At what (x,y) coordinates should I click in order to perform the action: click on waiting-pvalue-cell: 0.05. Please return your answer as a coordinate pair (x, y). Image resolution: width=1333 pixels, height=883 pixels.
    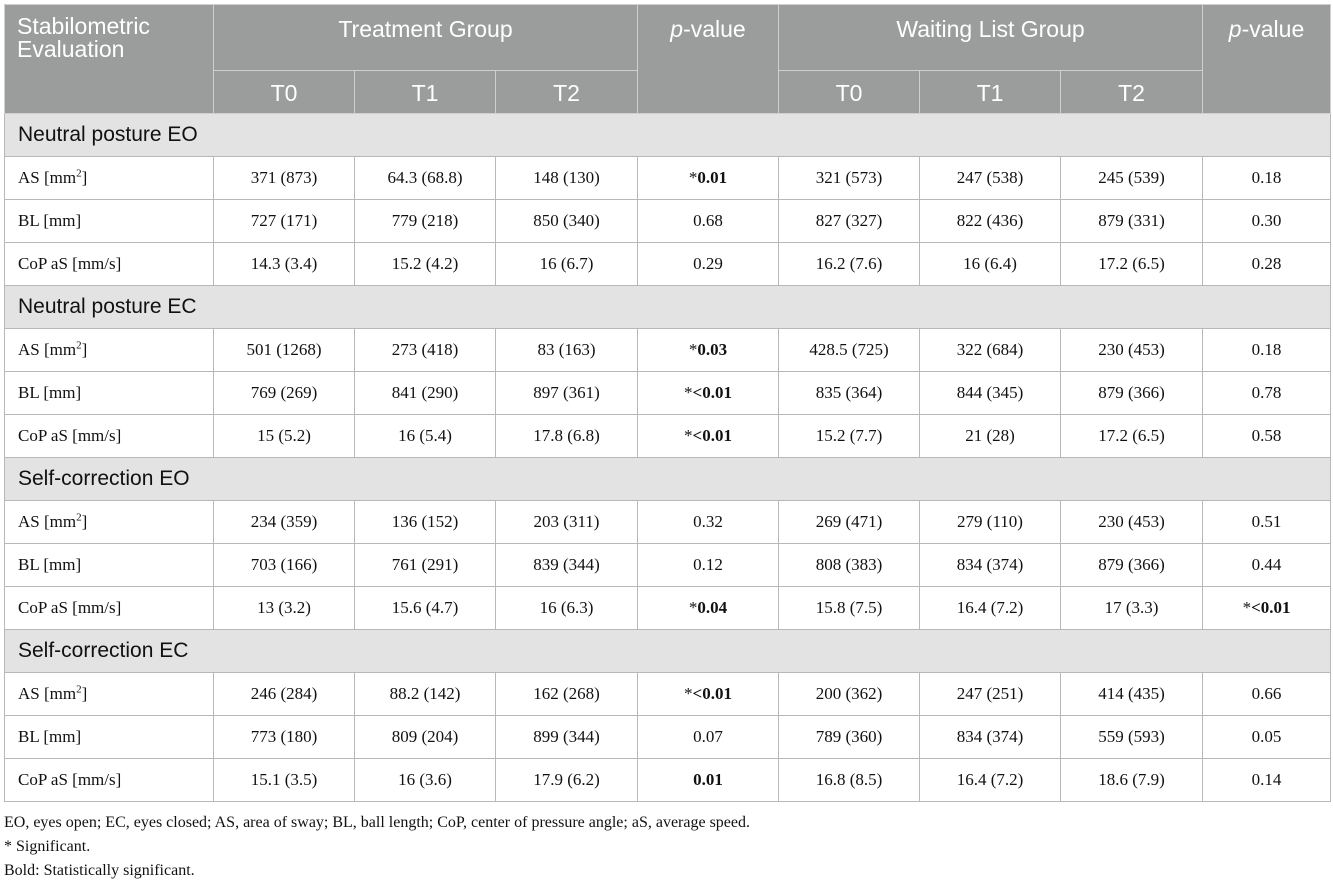
    Looking at the image, I should click on (1267, 737).